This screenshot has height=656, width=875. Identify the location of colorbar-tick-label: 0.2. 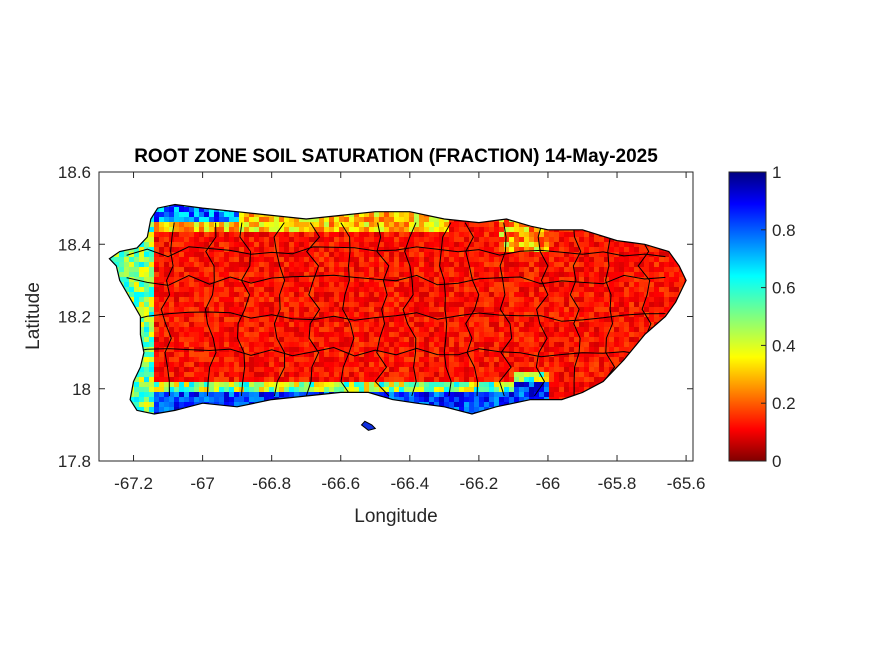
(784, 403).